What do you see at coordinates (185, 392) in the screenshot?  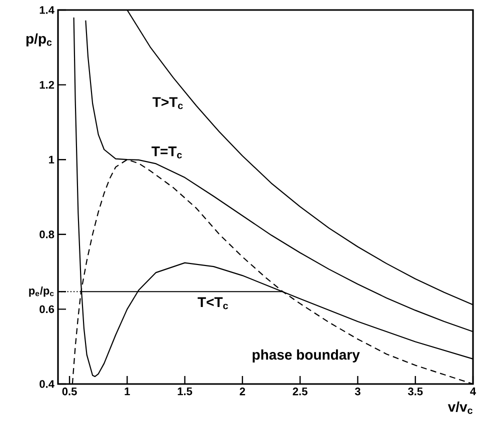 I see `x-tick-label: 1.5` at bounding box center [185, 392].